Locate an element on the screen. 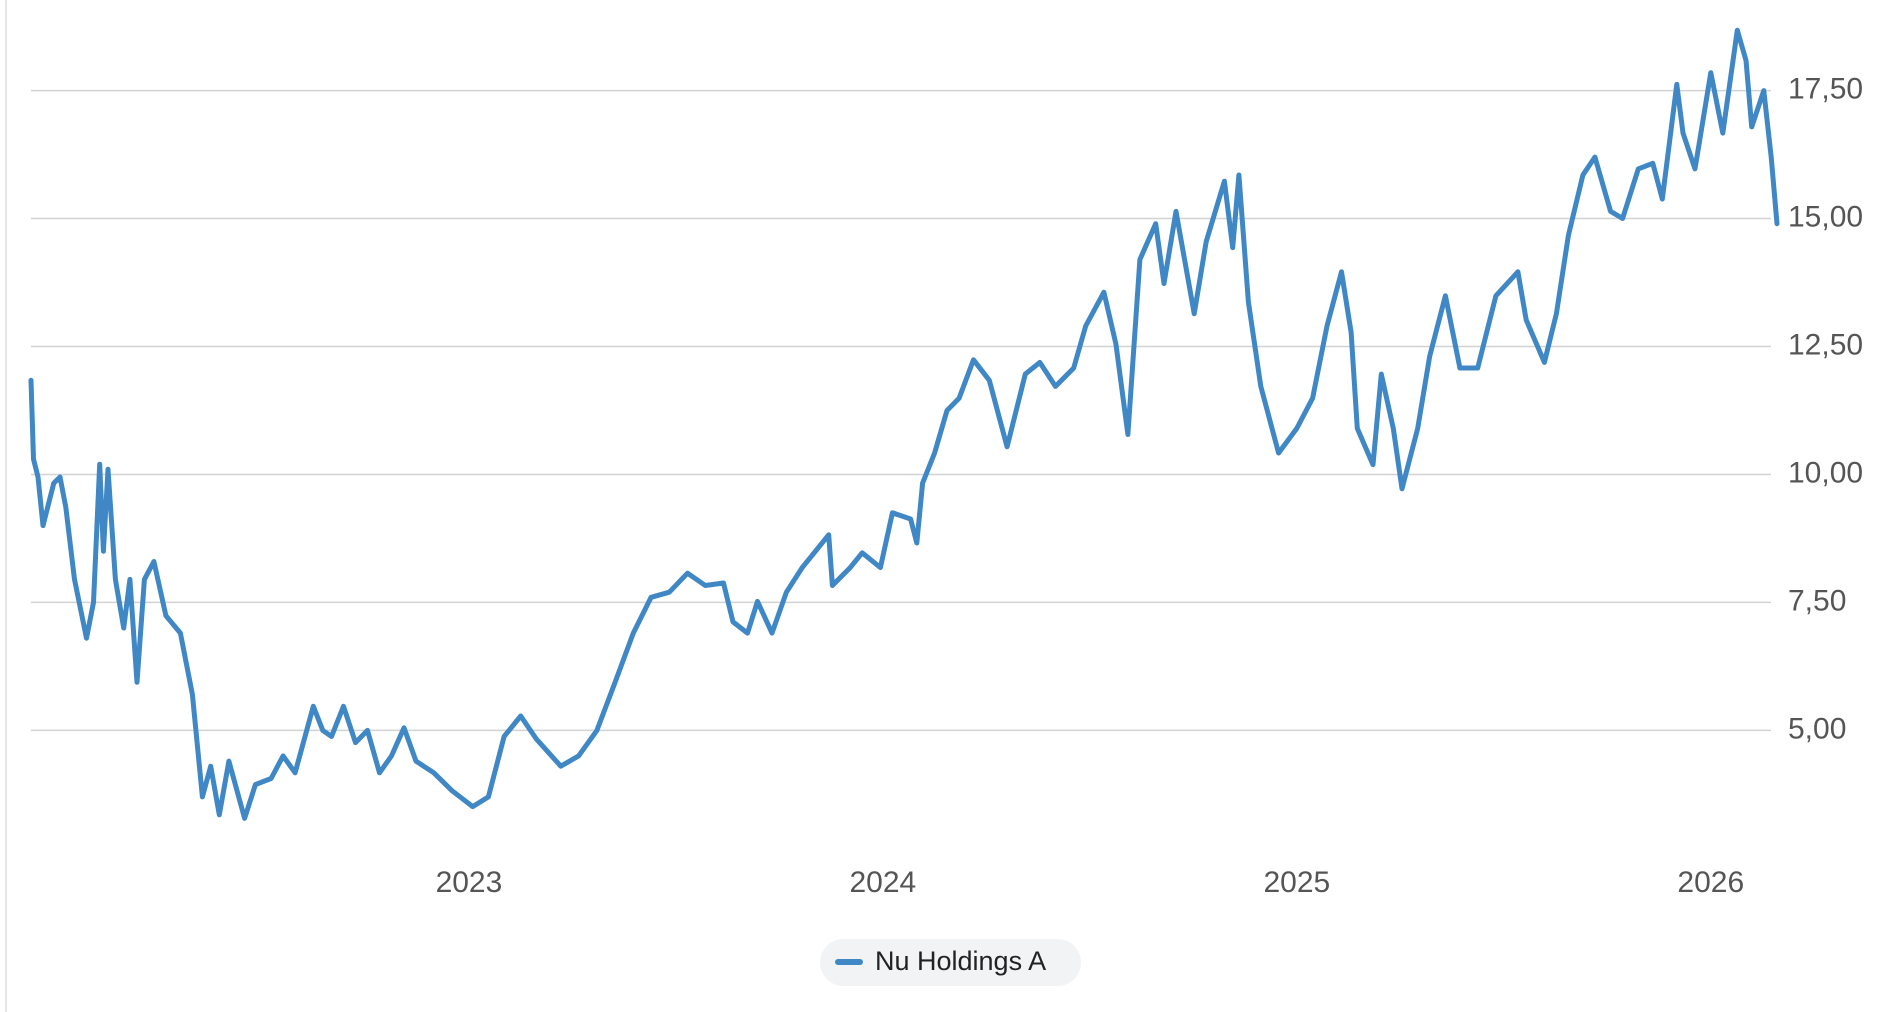  y-tick-label: 17,50 is located at coordinates (1825, 89).